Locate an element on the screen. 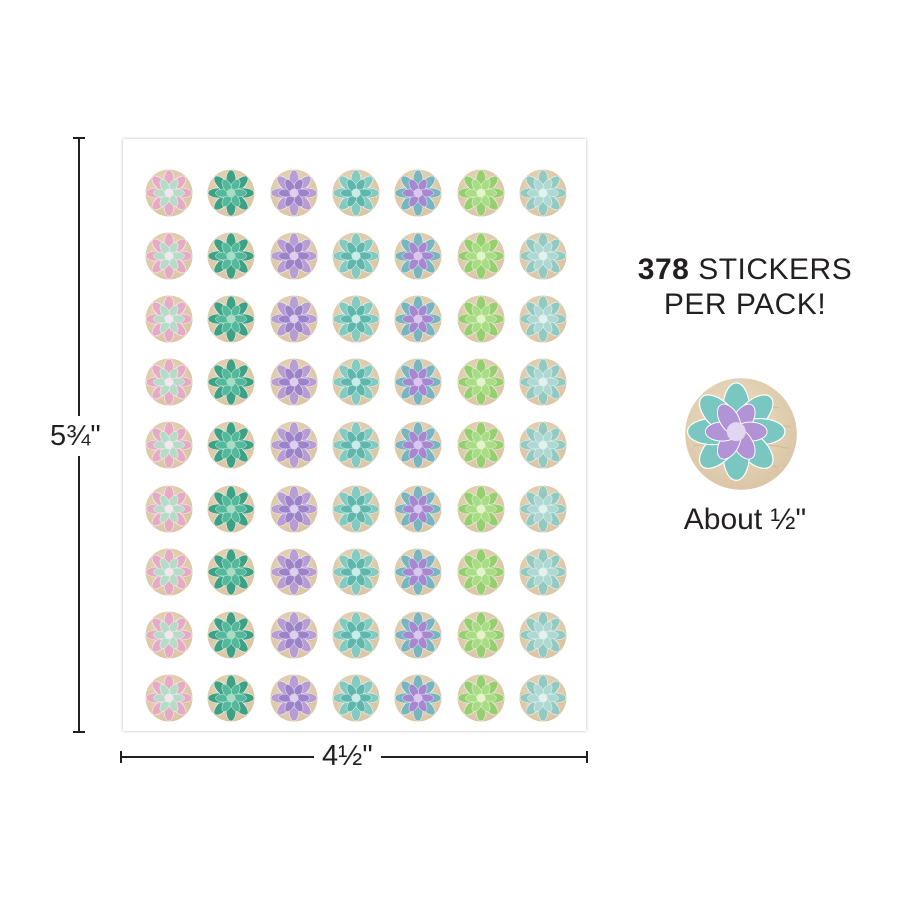  per-pack-text: PER PACK! is located at coordinates (745, 304).